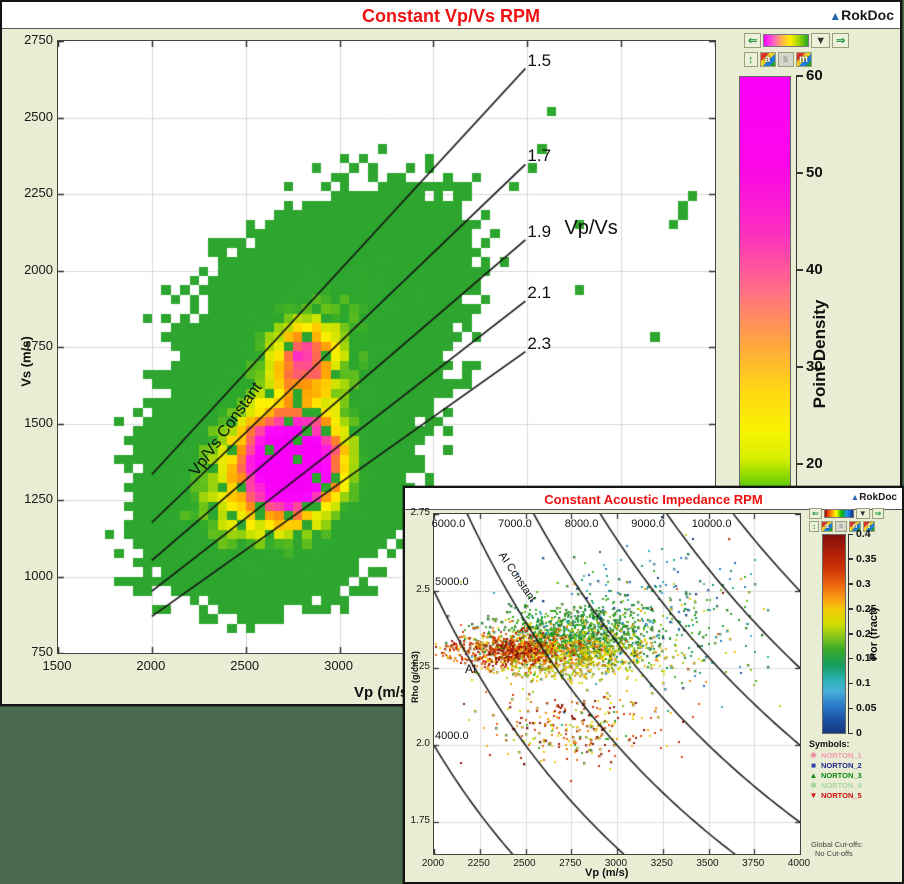  What do you see at coordinates (581, 524) in the screenshot?
I see `ai-value-label: 8000.0` at bounding box center [581, 524].